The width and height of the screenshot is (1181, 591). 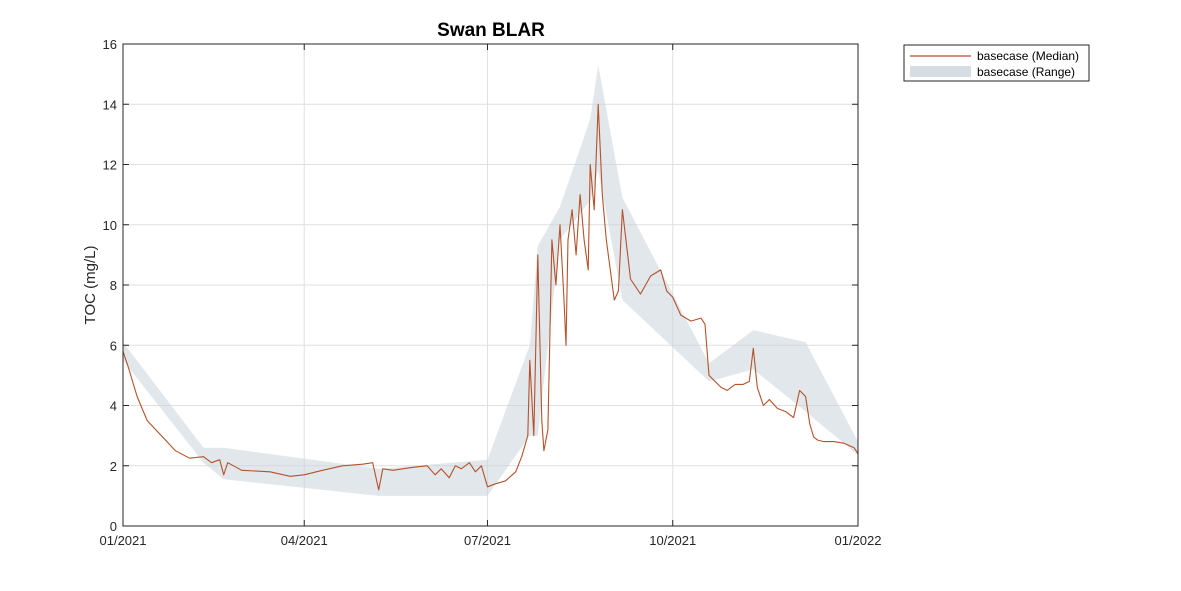 I want to click on y-tick-labels: 0 2 4 6 8 10 12 14 16, so click(x=110, y=285).